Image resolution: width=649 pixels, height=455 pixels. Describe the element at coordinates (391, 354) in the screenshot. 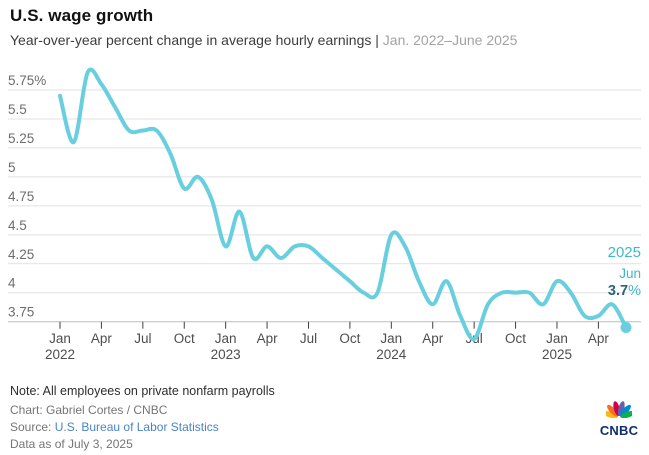

I see `svg-text: 2024` at that location.